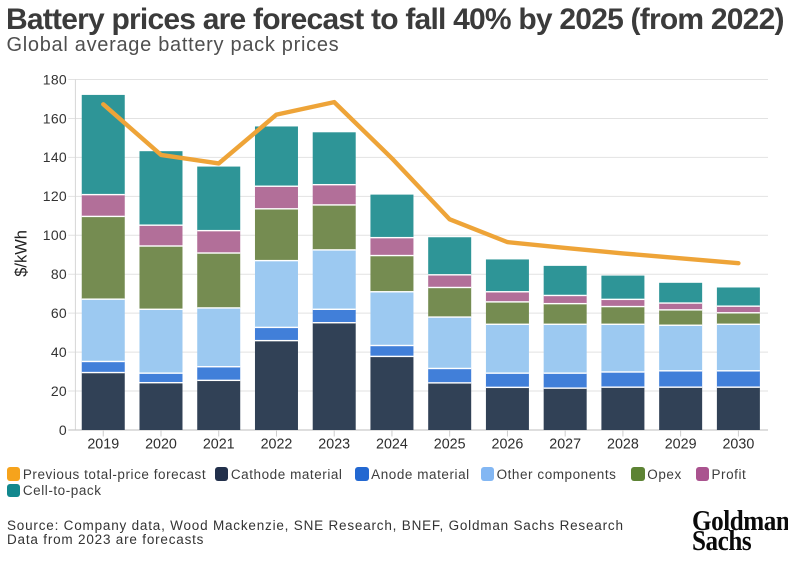  I want to click on svg-text: 2025, so click(450, 445).